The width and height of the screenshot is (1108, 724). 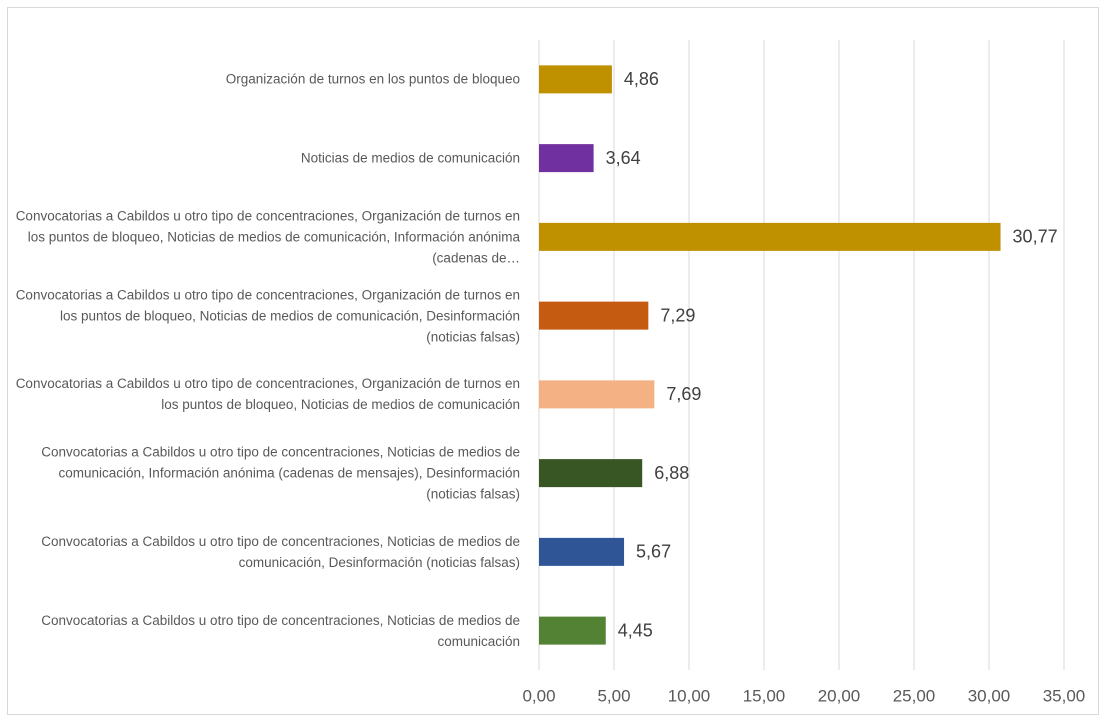 What do you see at coordinates (1064, 695) in the screenshot?
I see `x-tick-label: 35,00` at bounding box center [1064, 695].